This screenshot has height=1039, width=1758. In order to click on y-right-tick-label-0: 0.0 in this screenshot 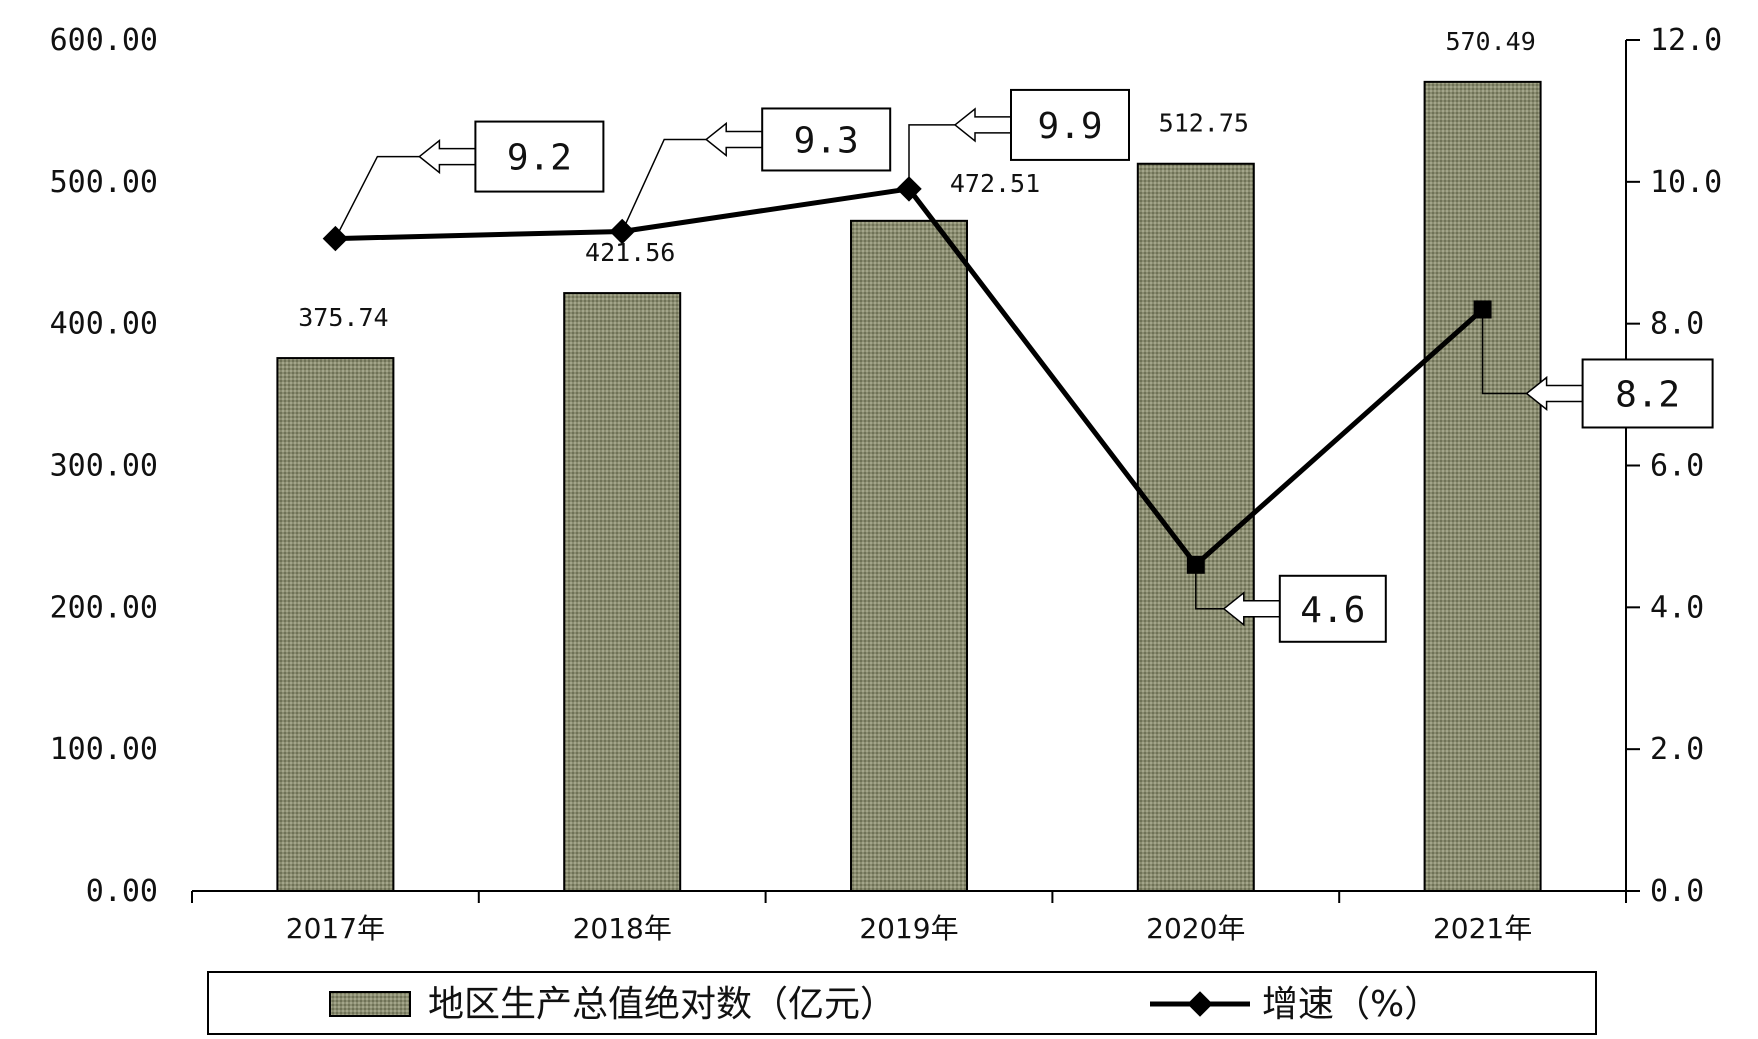, I will do `click(1677, 891)`.